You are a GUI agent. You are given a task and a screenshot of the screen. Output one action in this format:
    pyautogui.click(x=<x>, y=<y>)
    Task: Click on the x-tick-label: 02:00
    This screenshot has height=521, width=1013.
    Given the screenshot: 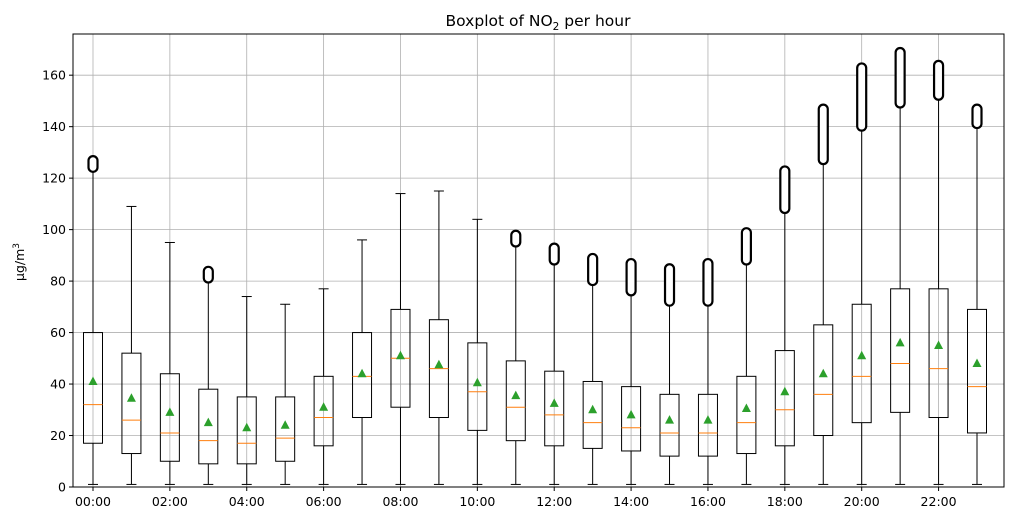 What is the action you would take?
    pyautogui.click(x=170, y=501)
    